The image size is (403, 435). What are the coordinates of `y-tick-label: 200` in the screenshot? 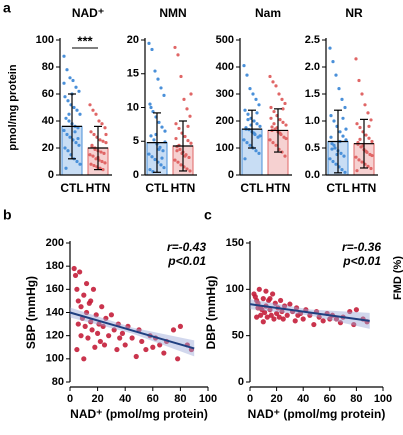 It's located at (55, 243).